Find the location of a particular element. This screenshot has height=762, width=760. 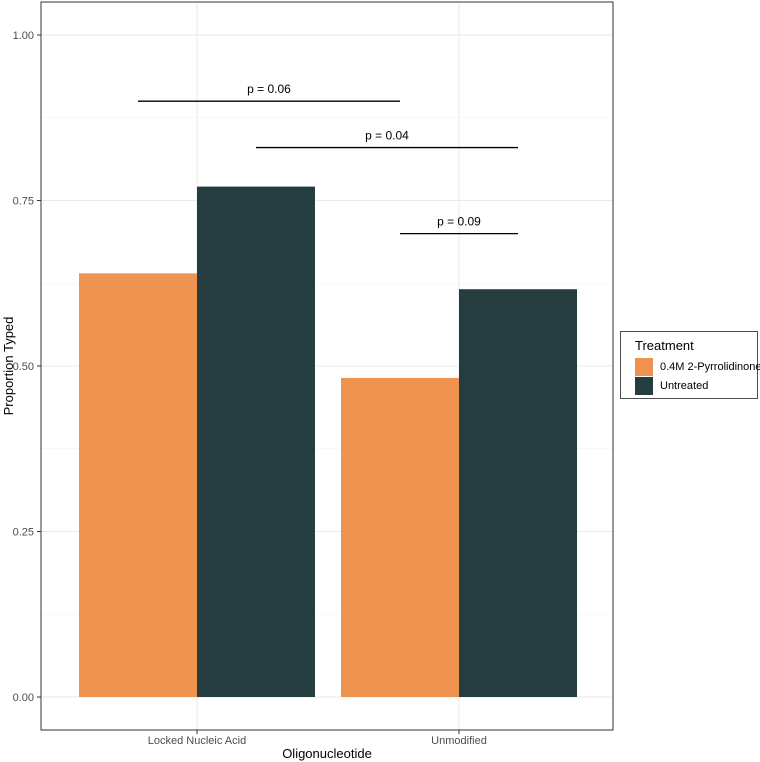

y-tick-label: 0.50 is located at coordinates (23, 367).